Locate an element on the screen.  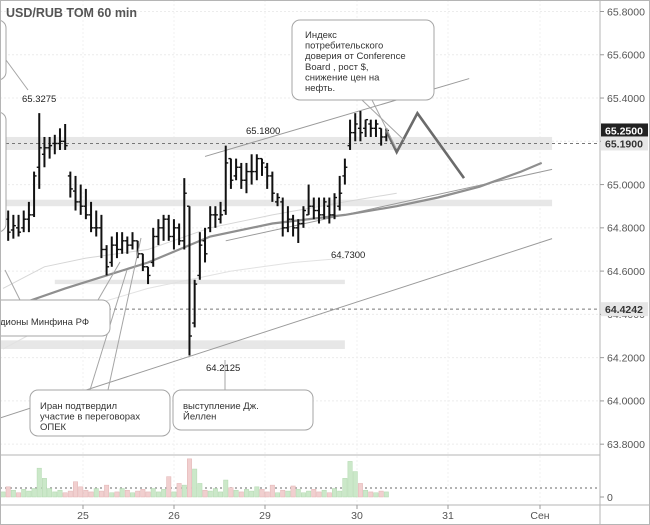
annotation-line: потребительского is located at coordinates (344, 46).